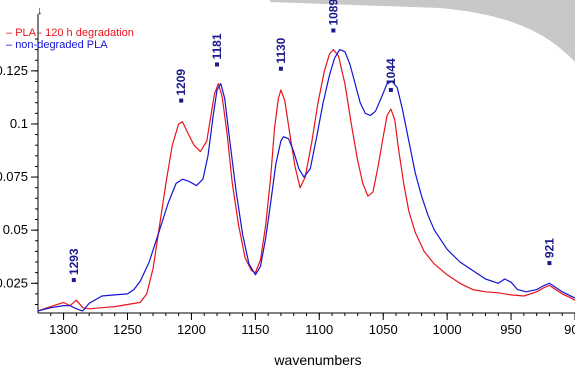 The height and width of the screenshot is (369, 575). What do you see at coordinates (255, 329) in the screenshot?
I see `x-tick-label: 1150` at bounding box center [255, 329].